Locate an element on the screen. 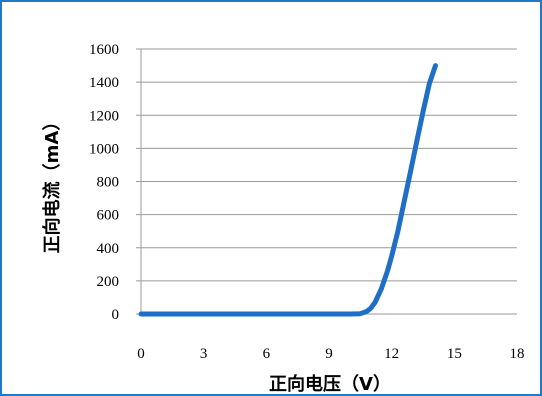 The height and width of the screenshot is (396, 542). y-axis-title: 正向电流（mA） is located at coordinates (52, 183).